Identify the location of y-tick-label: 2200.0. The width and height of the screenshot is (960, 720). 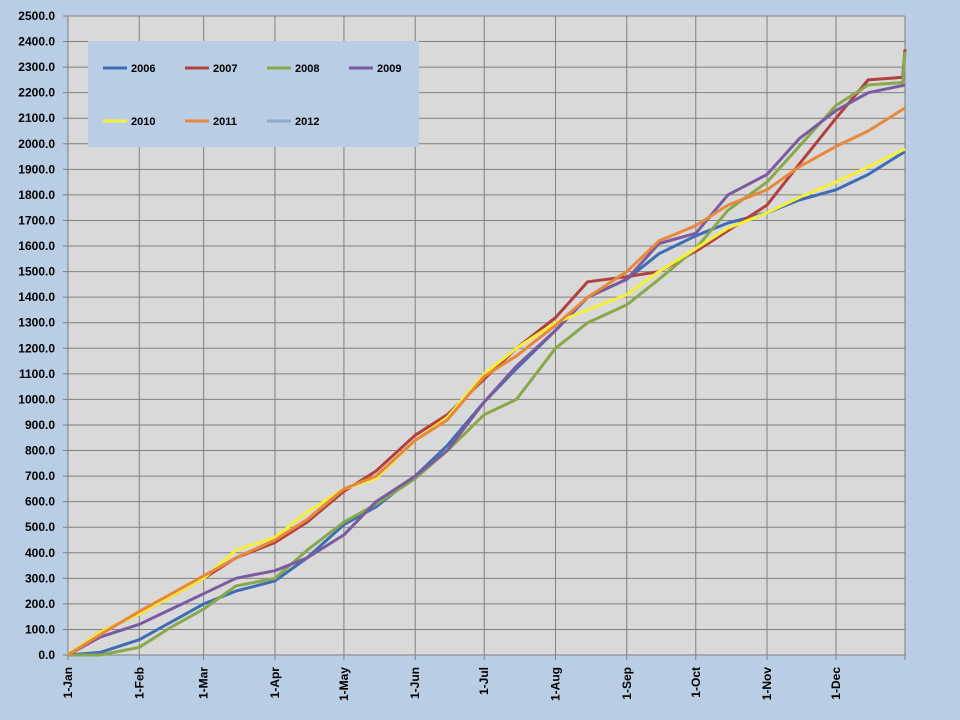
(36, 93).